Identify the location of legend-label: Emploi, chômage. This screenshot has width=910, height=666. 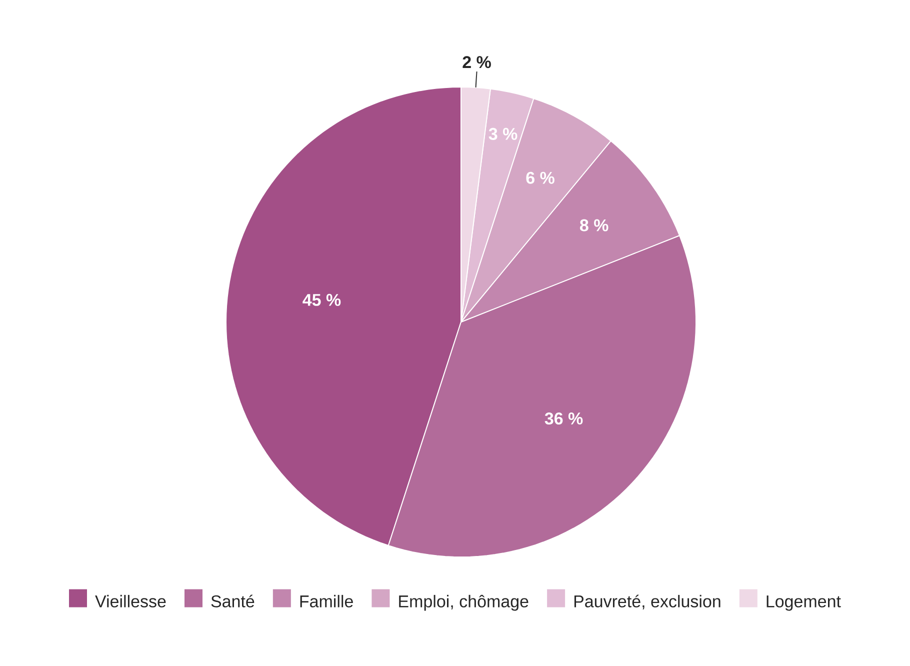
(463, 602).